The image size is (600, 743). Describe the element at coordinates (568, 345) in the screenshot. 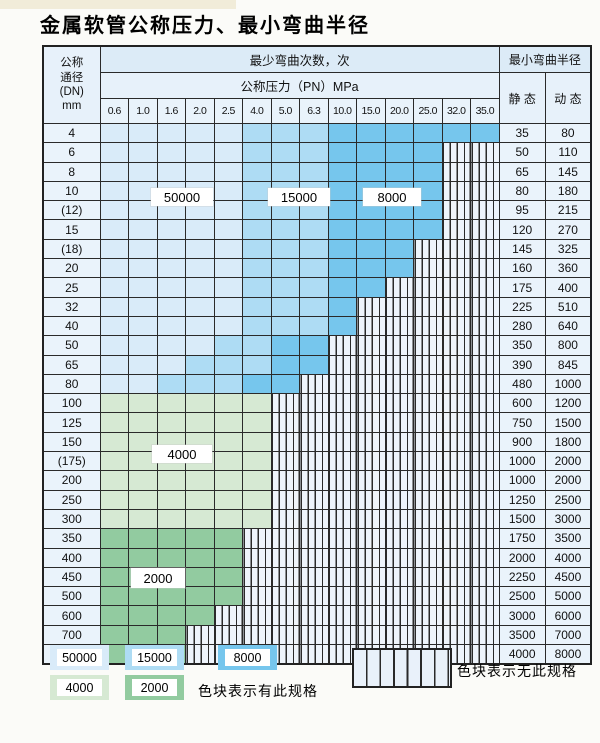

I see `dynamic-radius-cell: 800` at that location.